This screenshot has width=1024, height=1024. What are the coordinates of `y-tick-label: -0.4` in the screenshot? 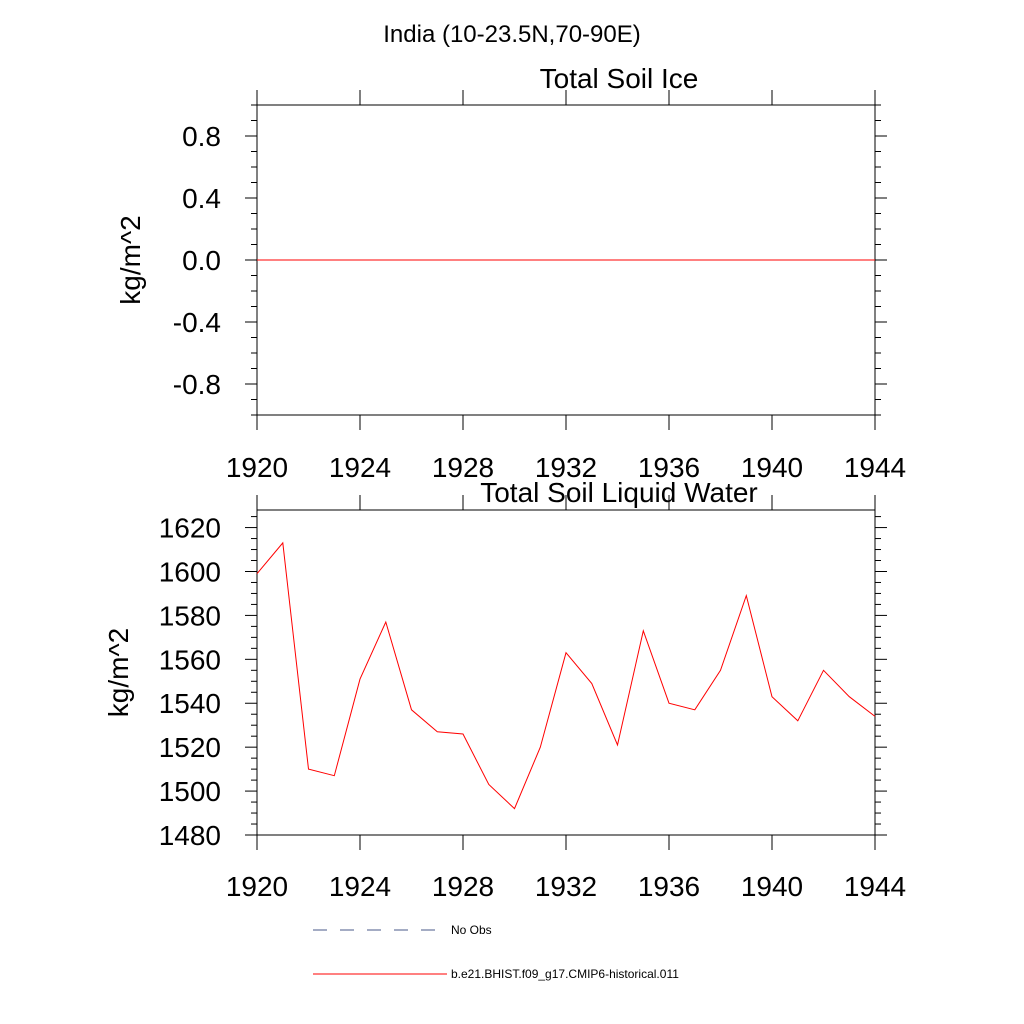 It's located at (197, 322).